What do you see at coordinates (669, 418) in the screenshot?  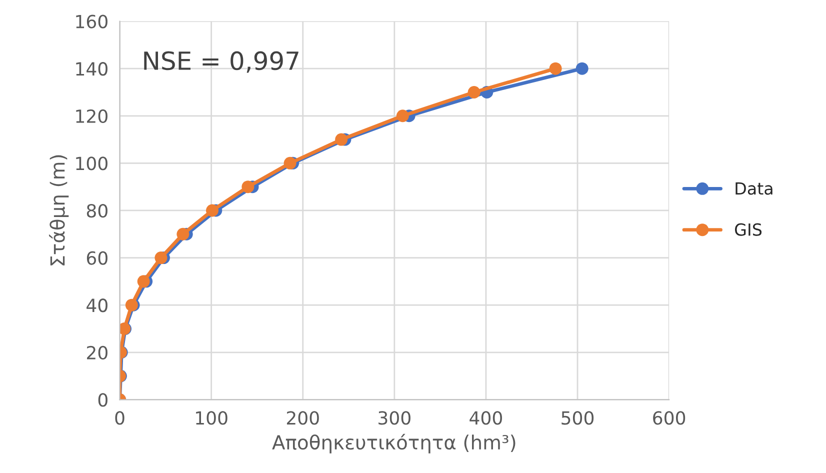 I see `x-tick-label: 600` at bounding box center [669, 418].